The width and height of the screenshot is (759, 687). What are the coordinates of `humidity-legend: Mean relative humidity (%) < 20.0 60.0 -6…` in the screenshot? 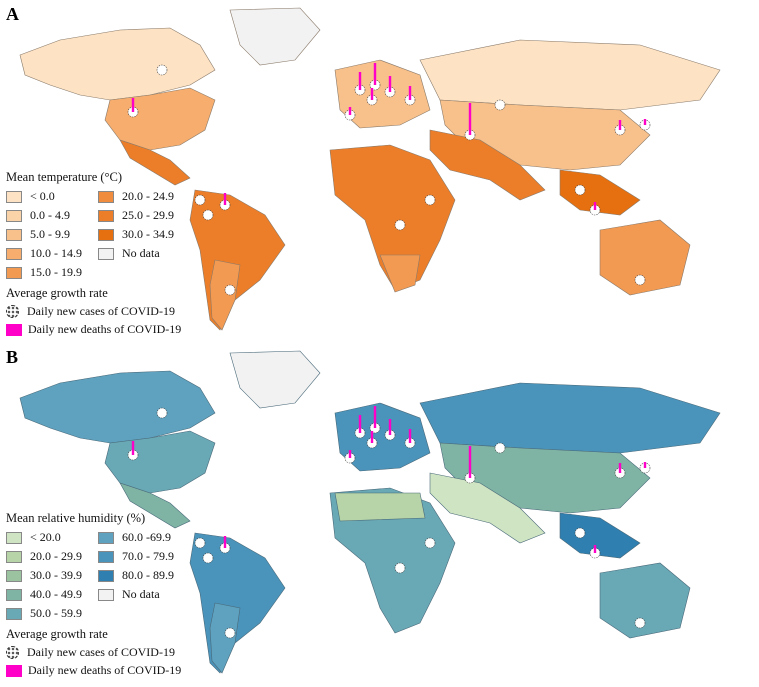 It's located at (112, 594).